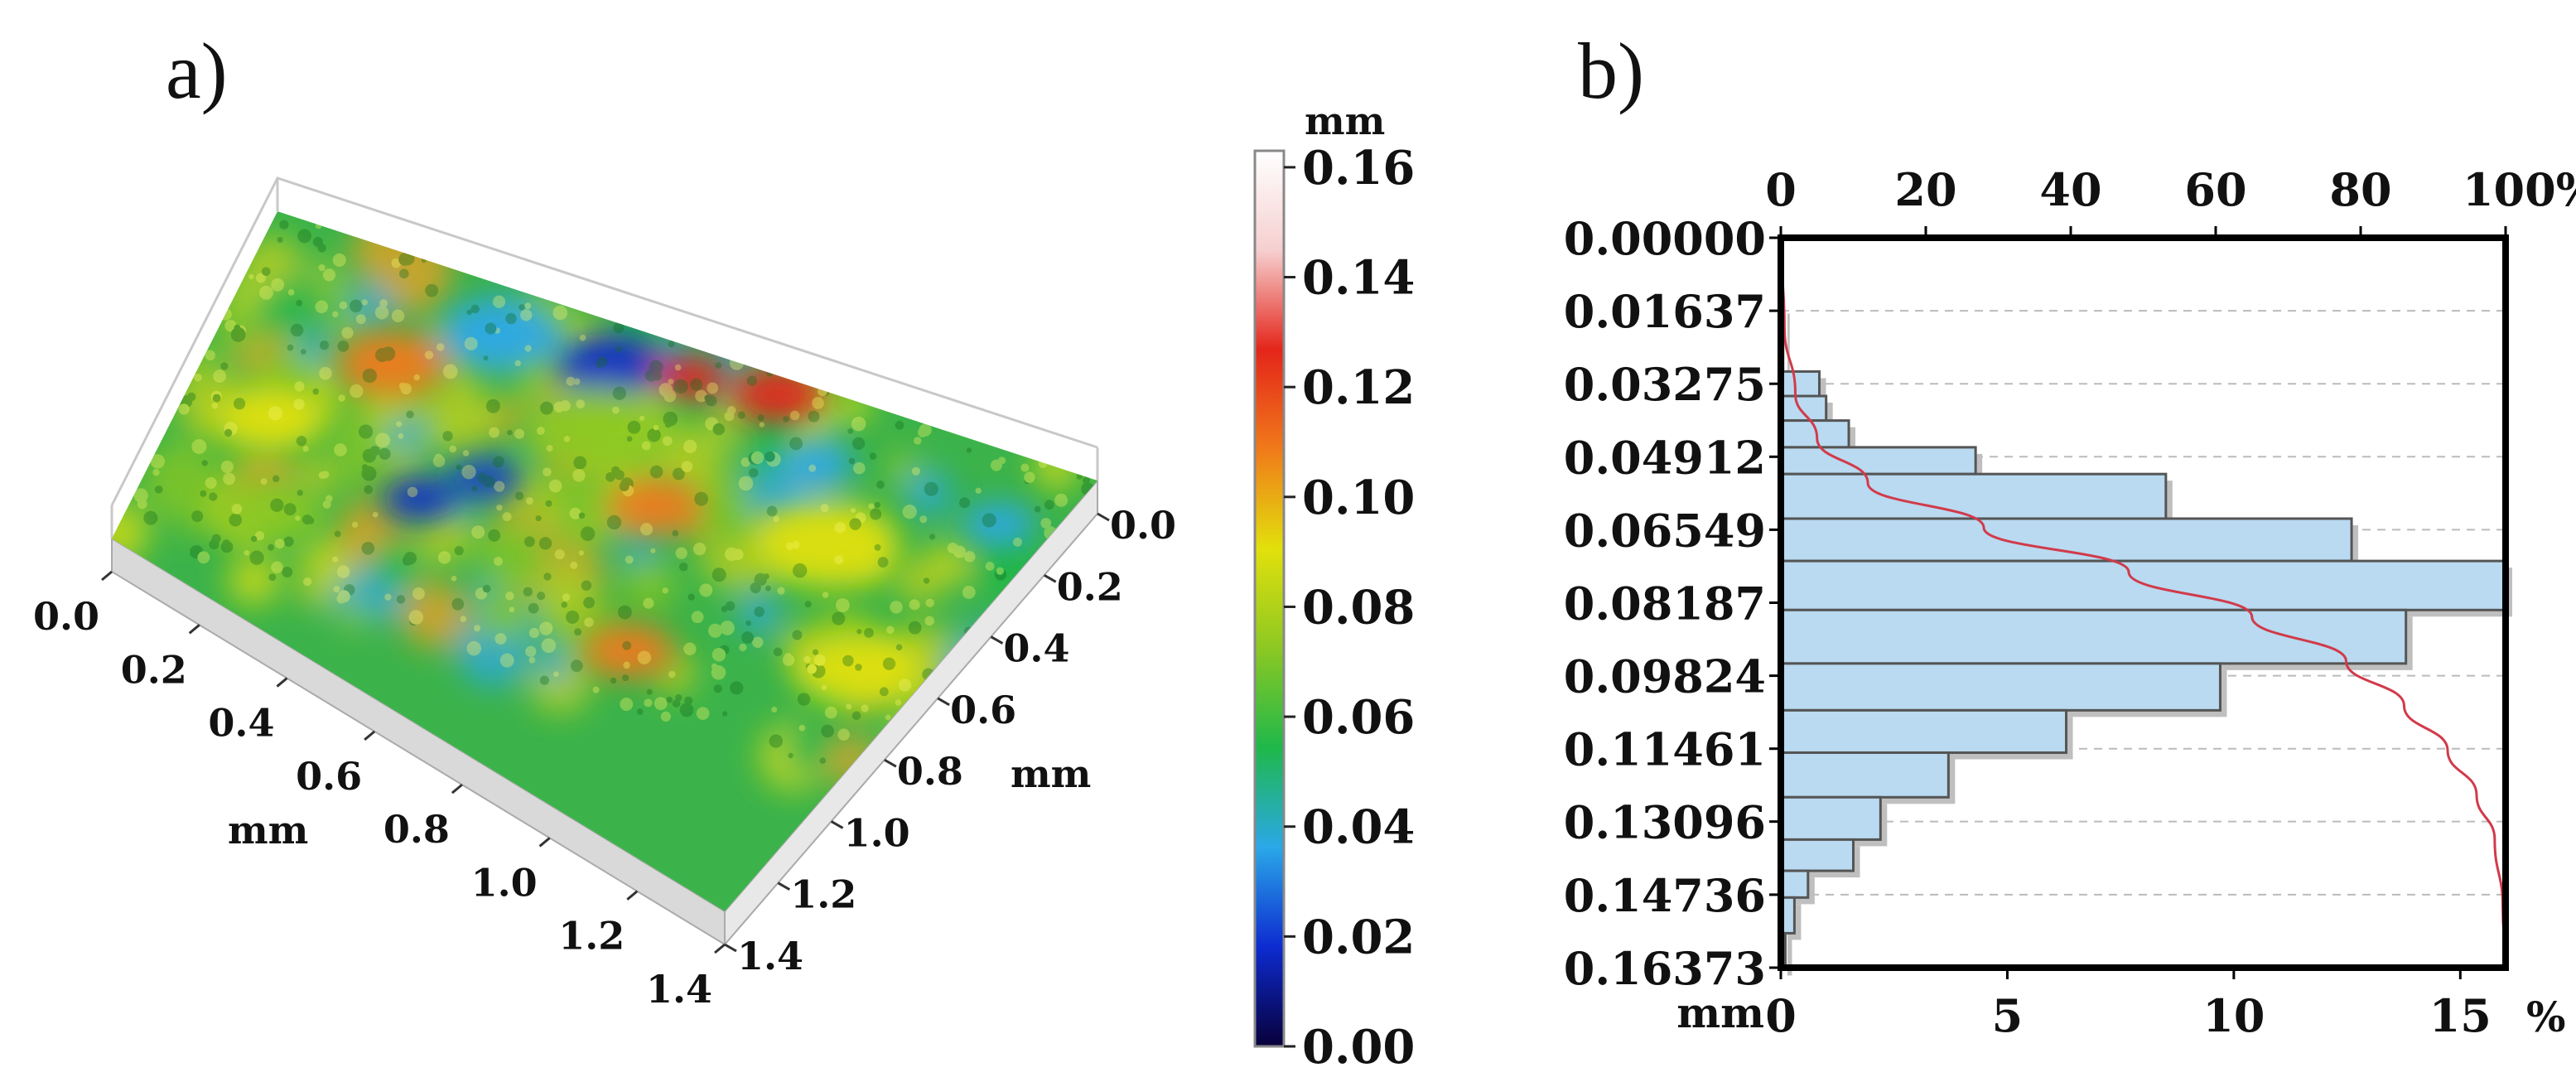  I want to click on x-axis-bottom-tick-label: 0, so click(1781, 1016).